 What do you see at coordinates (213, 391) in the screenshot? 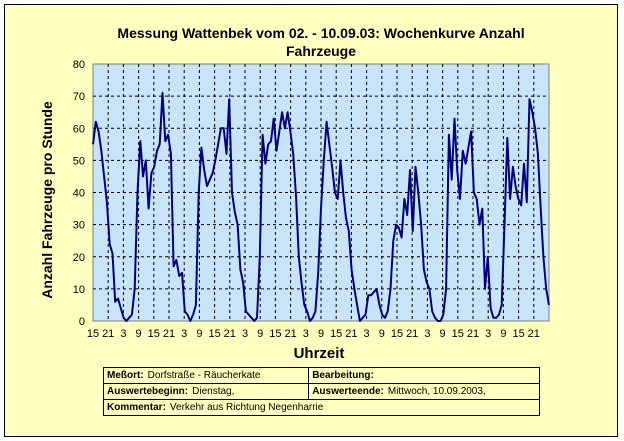
I see `auswertebeginn-value: Dienstag,` at bounding box center [213, 391].